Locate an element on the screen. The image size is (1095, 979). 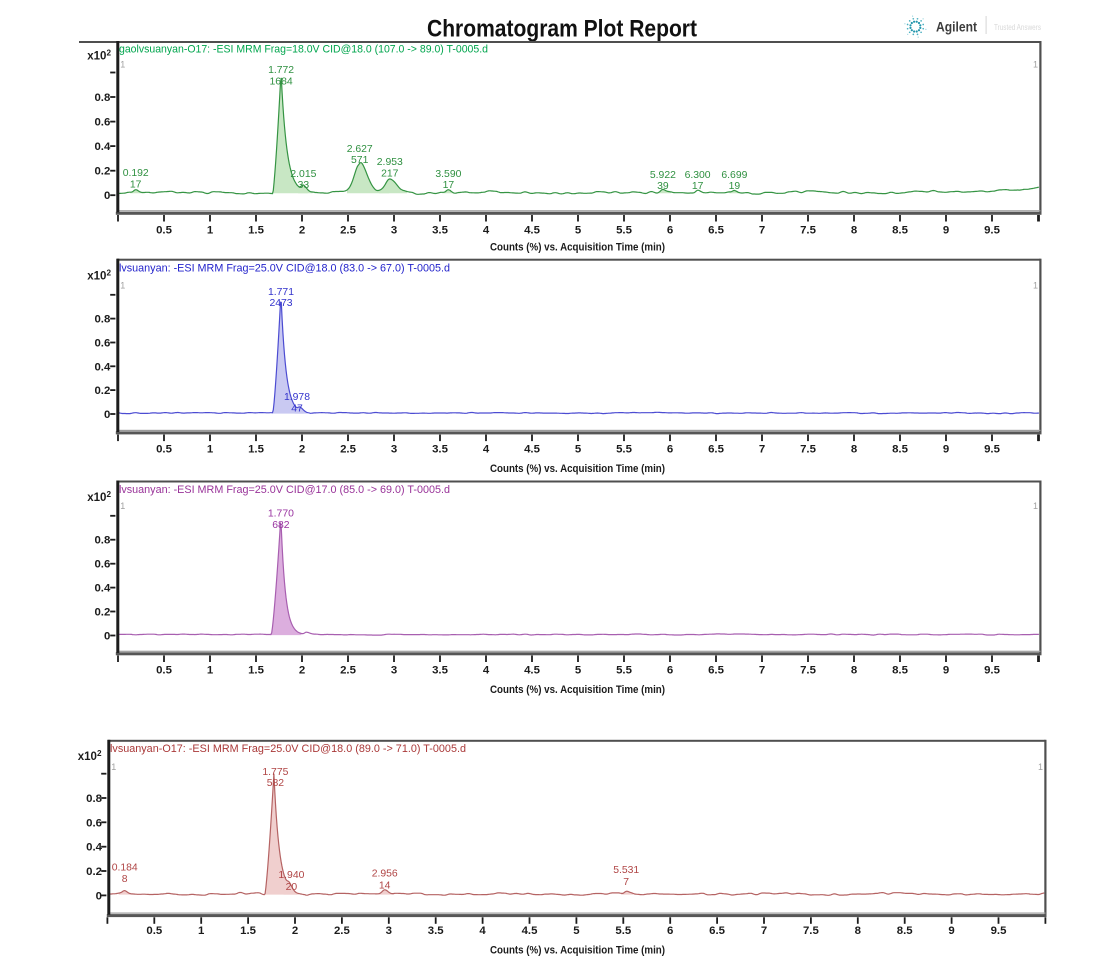
svg-text: 5.531 is located at coordinates (626, 870).